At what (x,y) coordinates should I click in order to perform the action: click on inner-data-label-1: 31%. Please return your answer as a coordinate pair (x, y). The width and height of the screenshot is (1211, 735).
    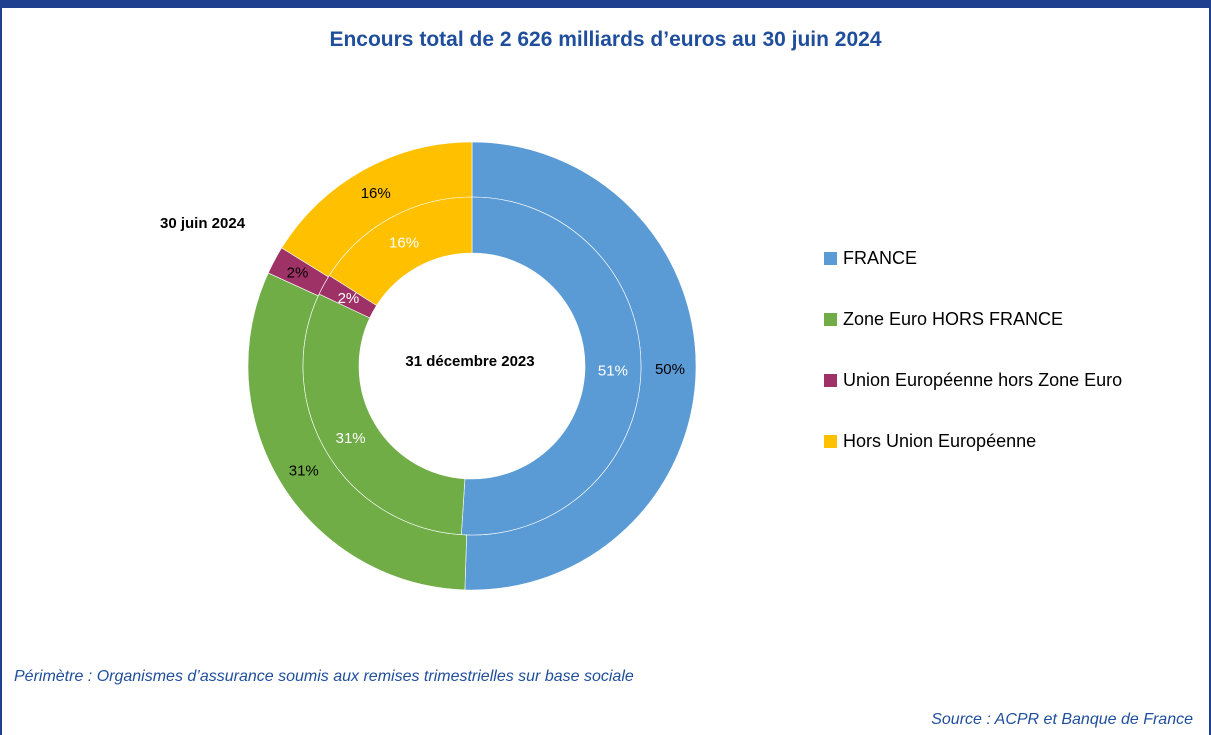
    Looking at the image, I should click on (351, 438).